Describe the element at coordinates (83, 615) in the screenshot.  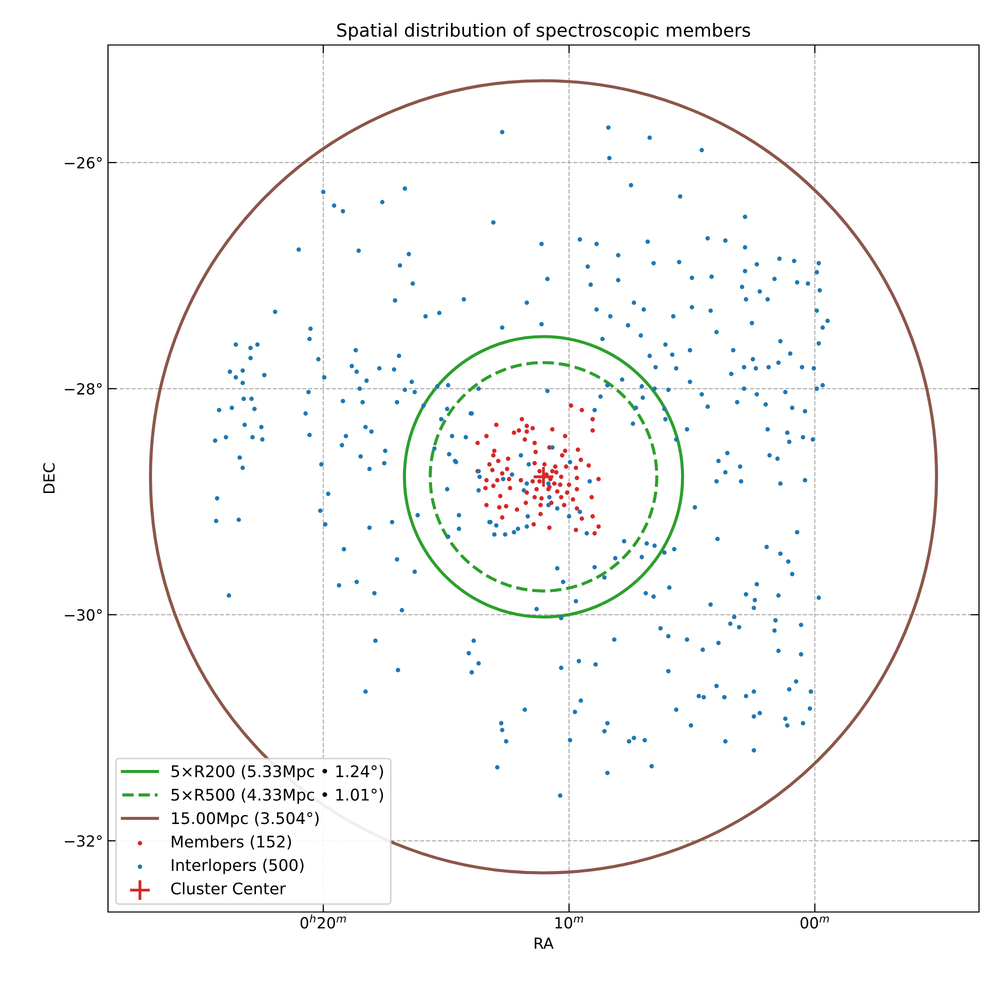
I see `y-tick-label: −30°` at that location.